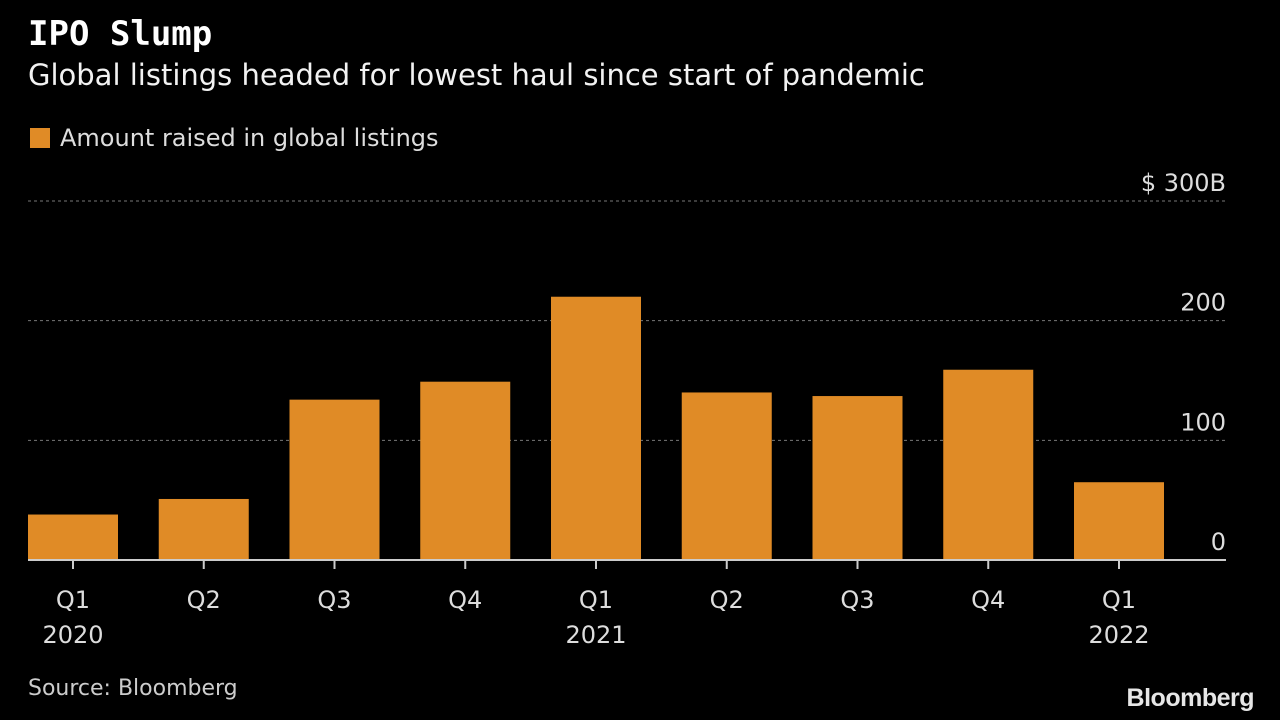 The image size is (1280, 720). I want to click on y-tick-label: 200, so click(1203, 303).